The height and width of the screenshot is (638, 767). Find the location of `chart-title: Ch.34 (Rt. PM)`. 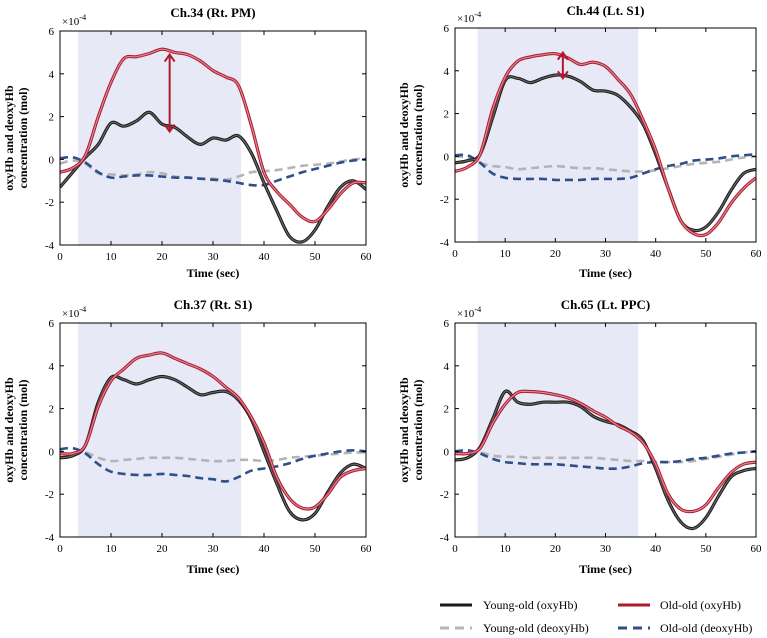

chart-title: Ch.34 (Rt. PM) is located at coordinates (212, 12).